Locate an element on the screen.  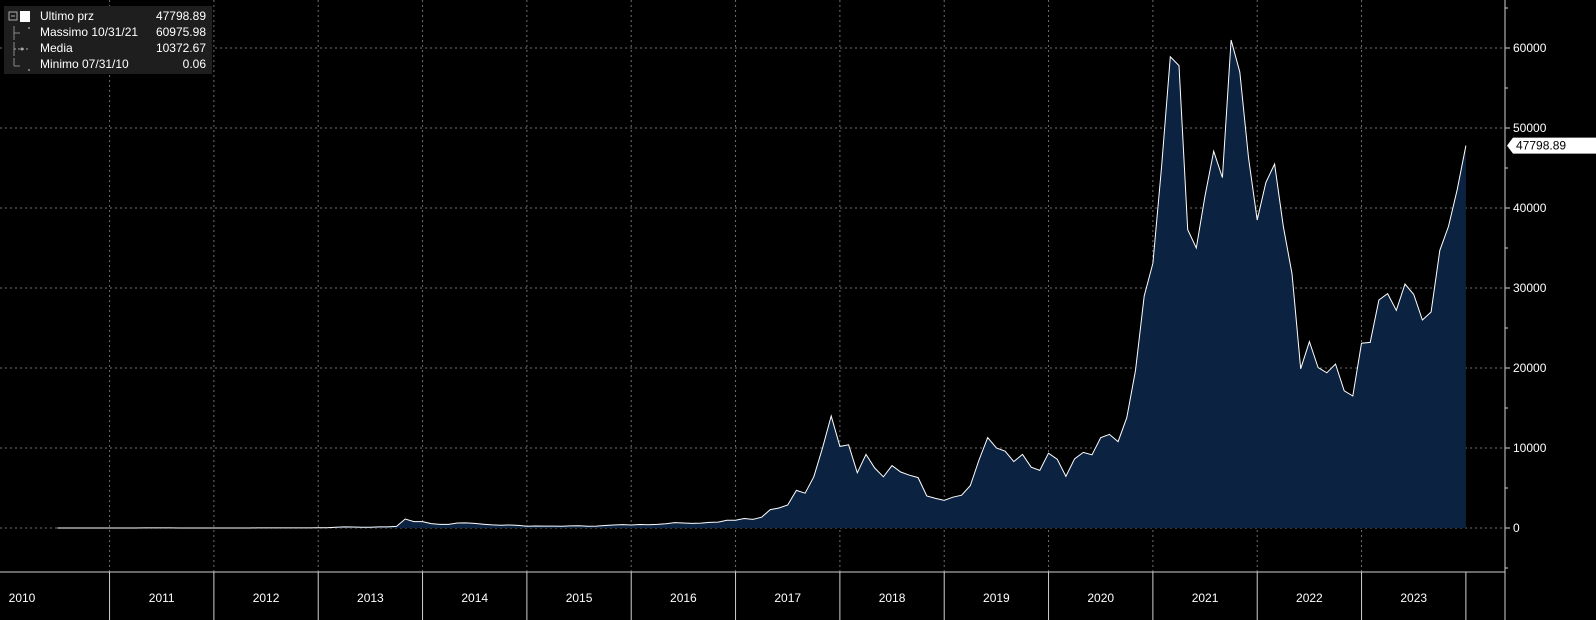
x-tick-label: 2022 is located at coordinates (1309, 598).